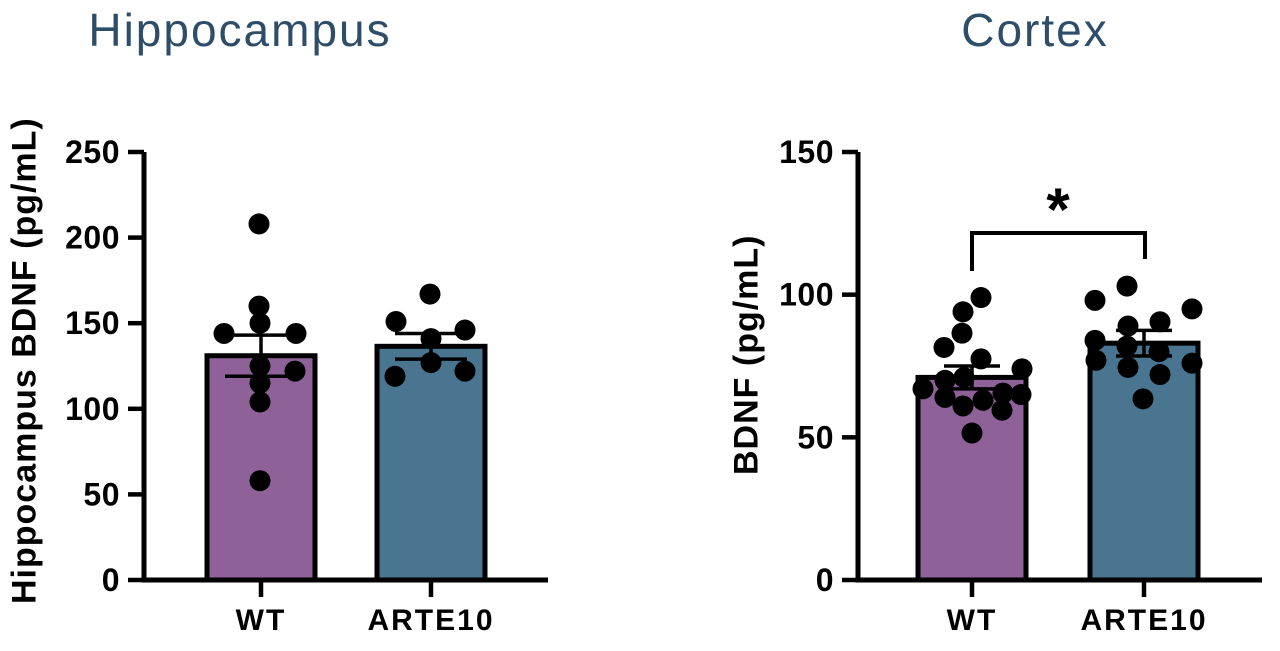 The width and height of the screenshot is (1280, 651). Describe the element at coordinates (261, 468) in the screenshot. I see `bar-wt` at that location.